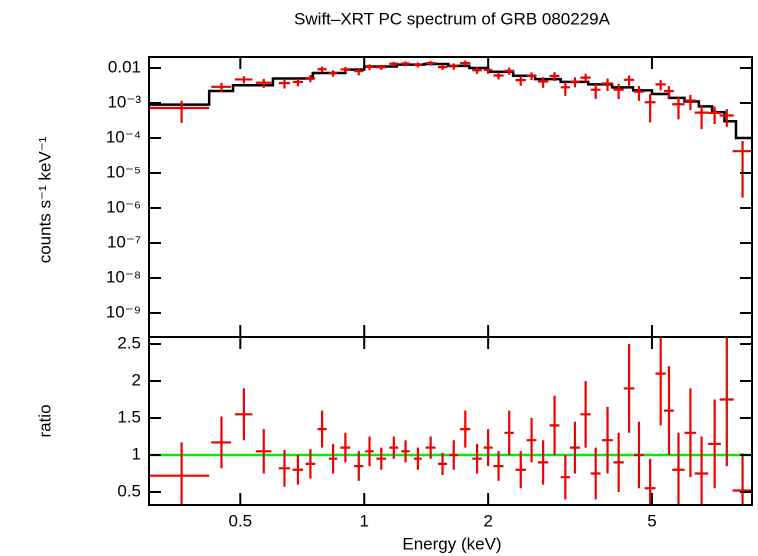  What do you see at coordinates (123, 136) in the screenshot?
I see `y-tick-label: 10⁻⁴` at bounding box center [123, 136].